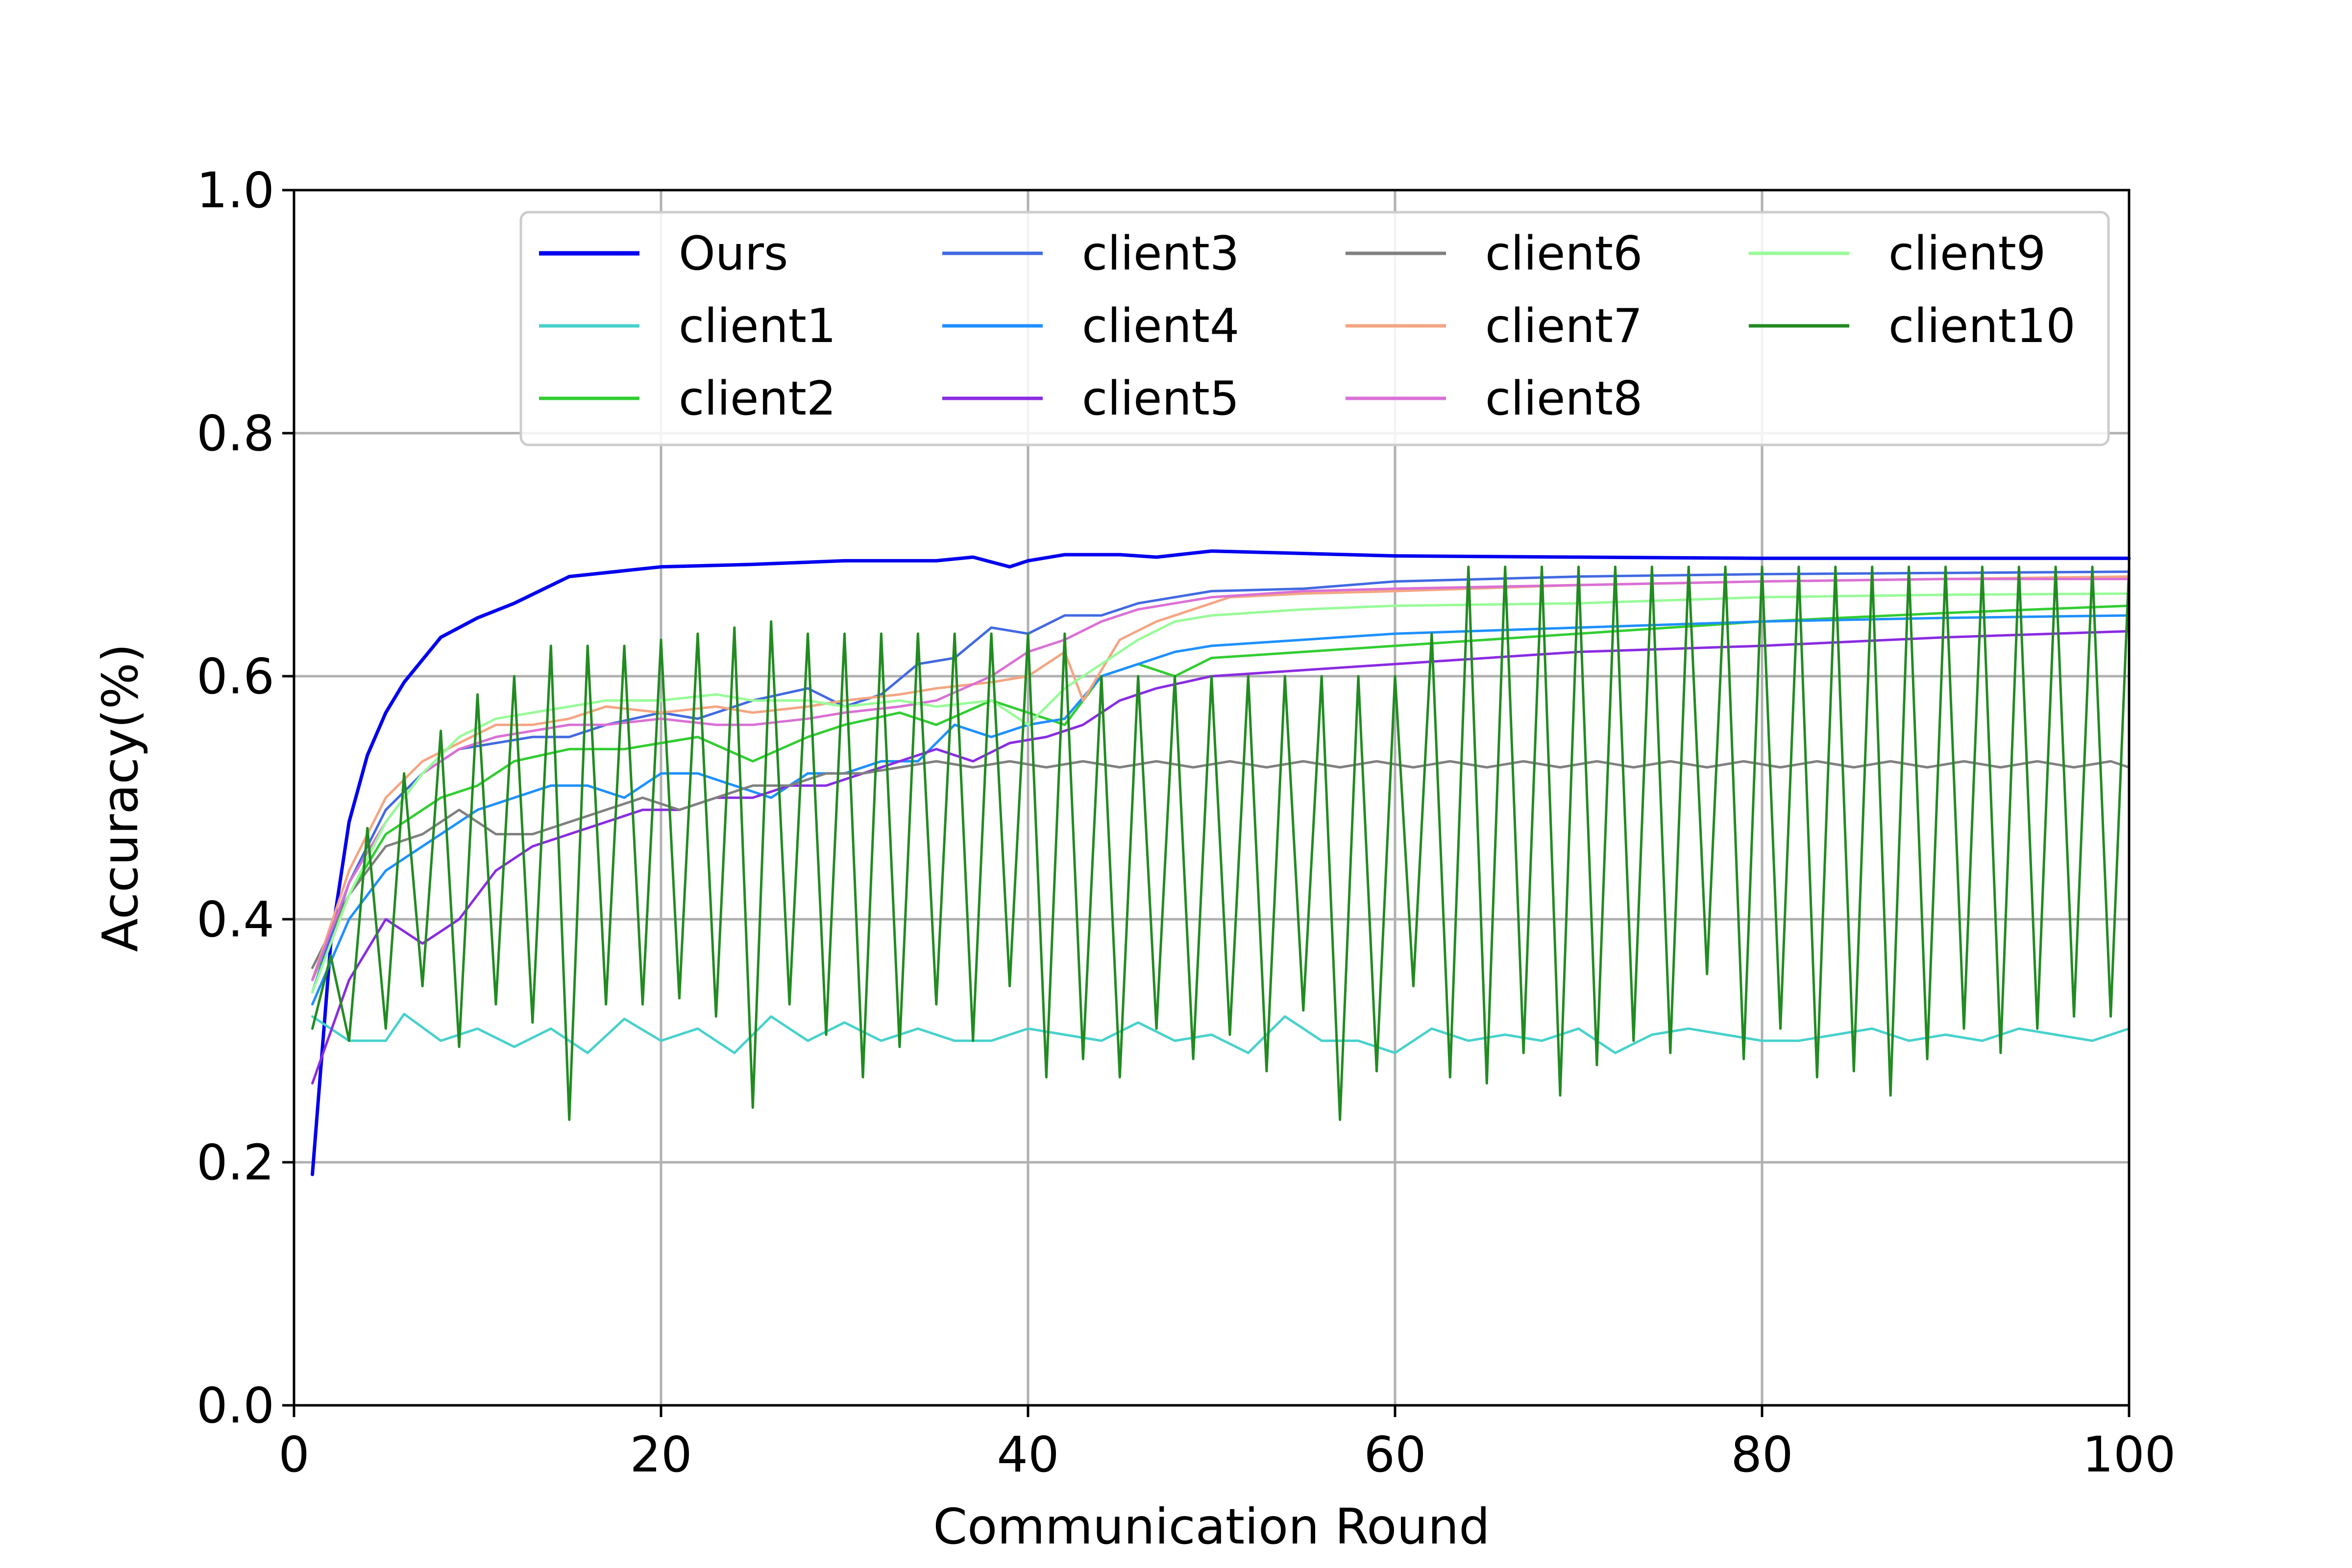 The height and width of the screenshot is (1568, 2352). What do you see at coordinates (757, 399) in the screenshot?
I see `legend-label-client2: client2` at bounding box center [757, 399].